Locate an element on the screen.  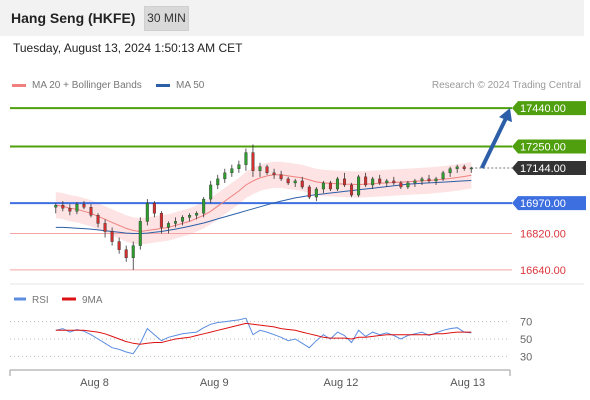
timestamp: Tuesday, August 13, 2024 1:50:13 AM CET is located at coordinates (128, 48).